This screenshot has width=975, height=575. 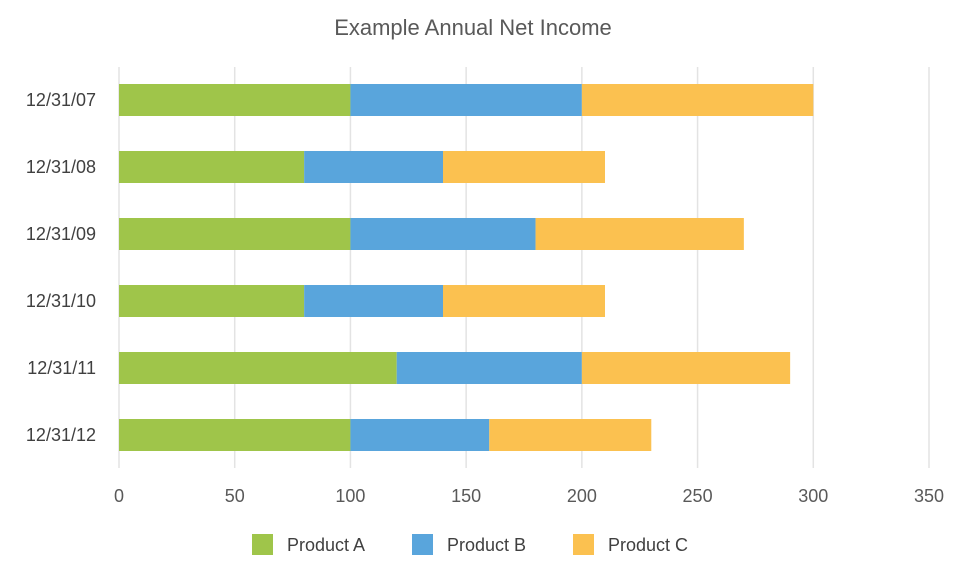 What do you see at coordinates (350, 496) in the screenshot?
I see `x-tick-label: 100` at bounding box center [350, 496].